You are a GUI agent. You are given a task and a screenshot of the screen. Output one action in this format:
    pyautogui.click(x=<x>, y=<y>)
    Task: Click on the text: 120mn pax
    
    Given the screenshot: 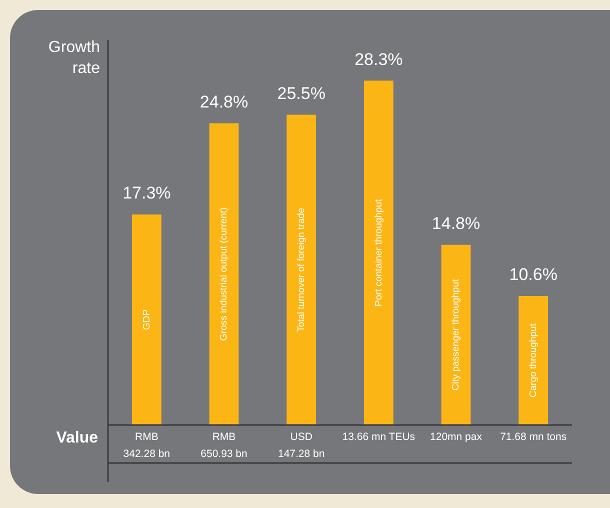 What is the action you would take?
    pyautogui.click(x=456, y=436)
    